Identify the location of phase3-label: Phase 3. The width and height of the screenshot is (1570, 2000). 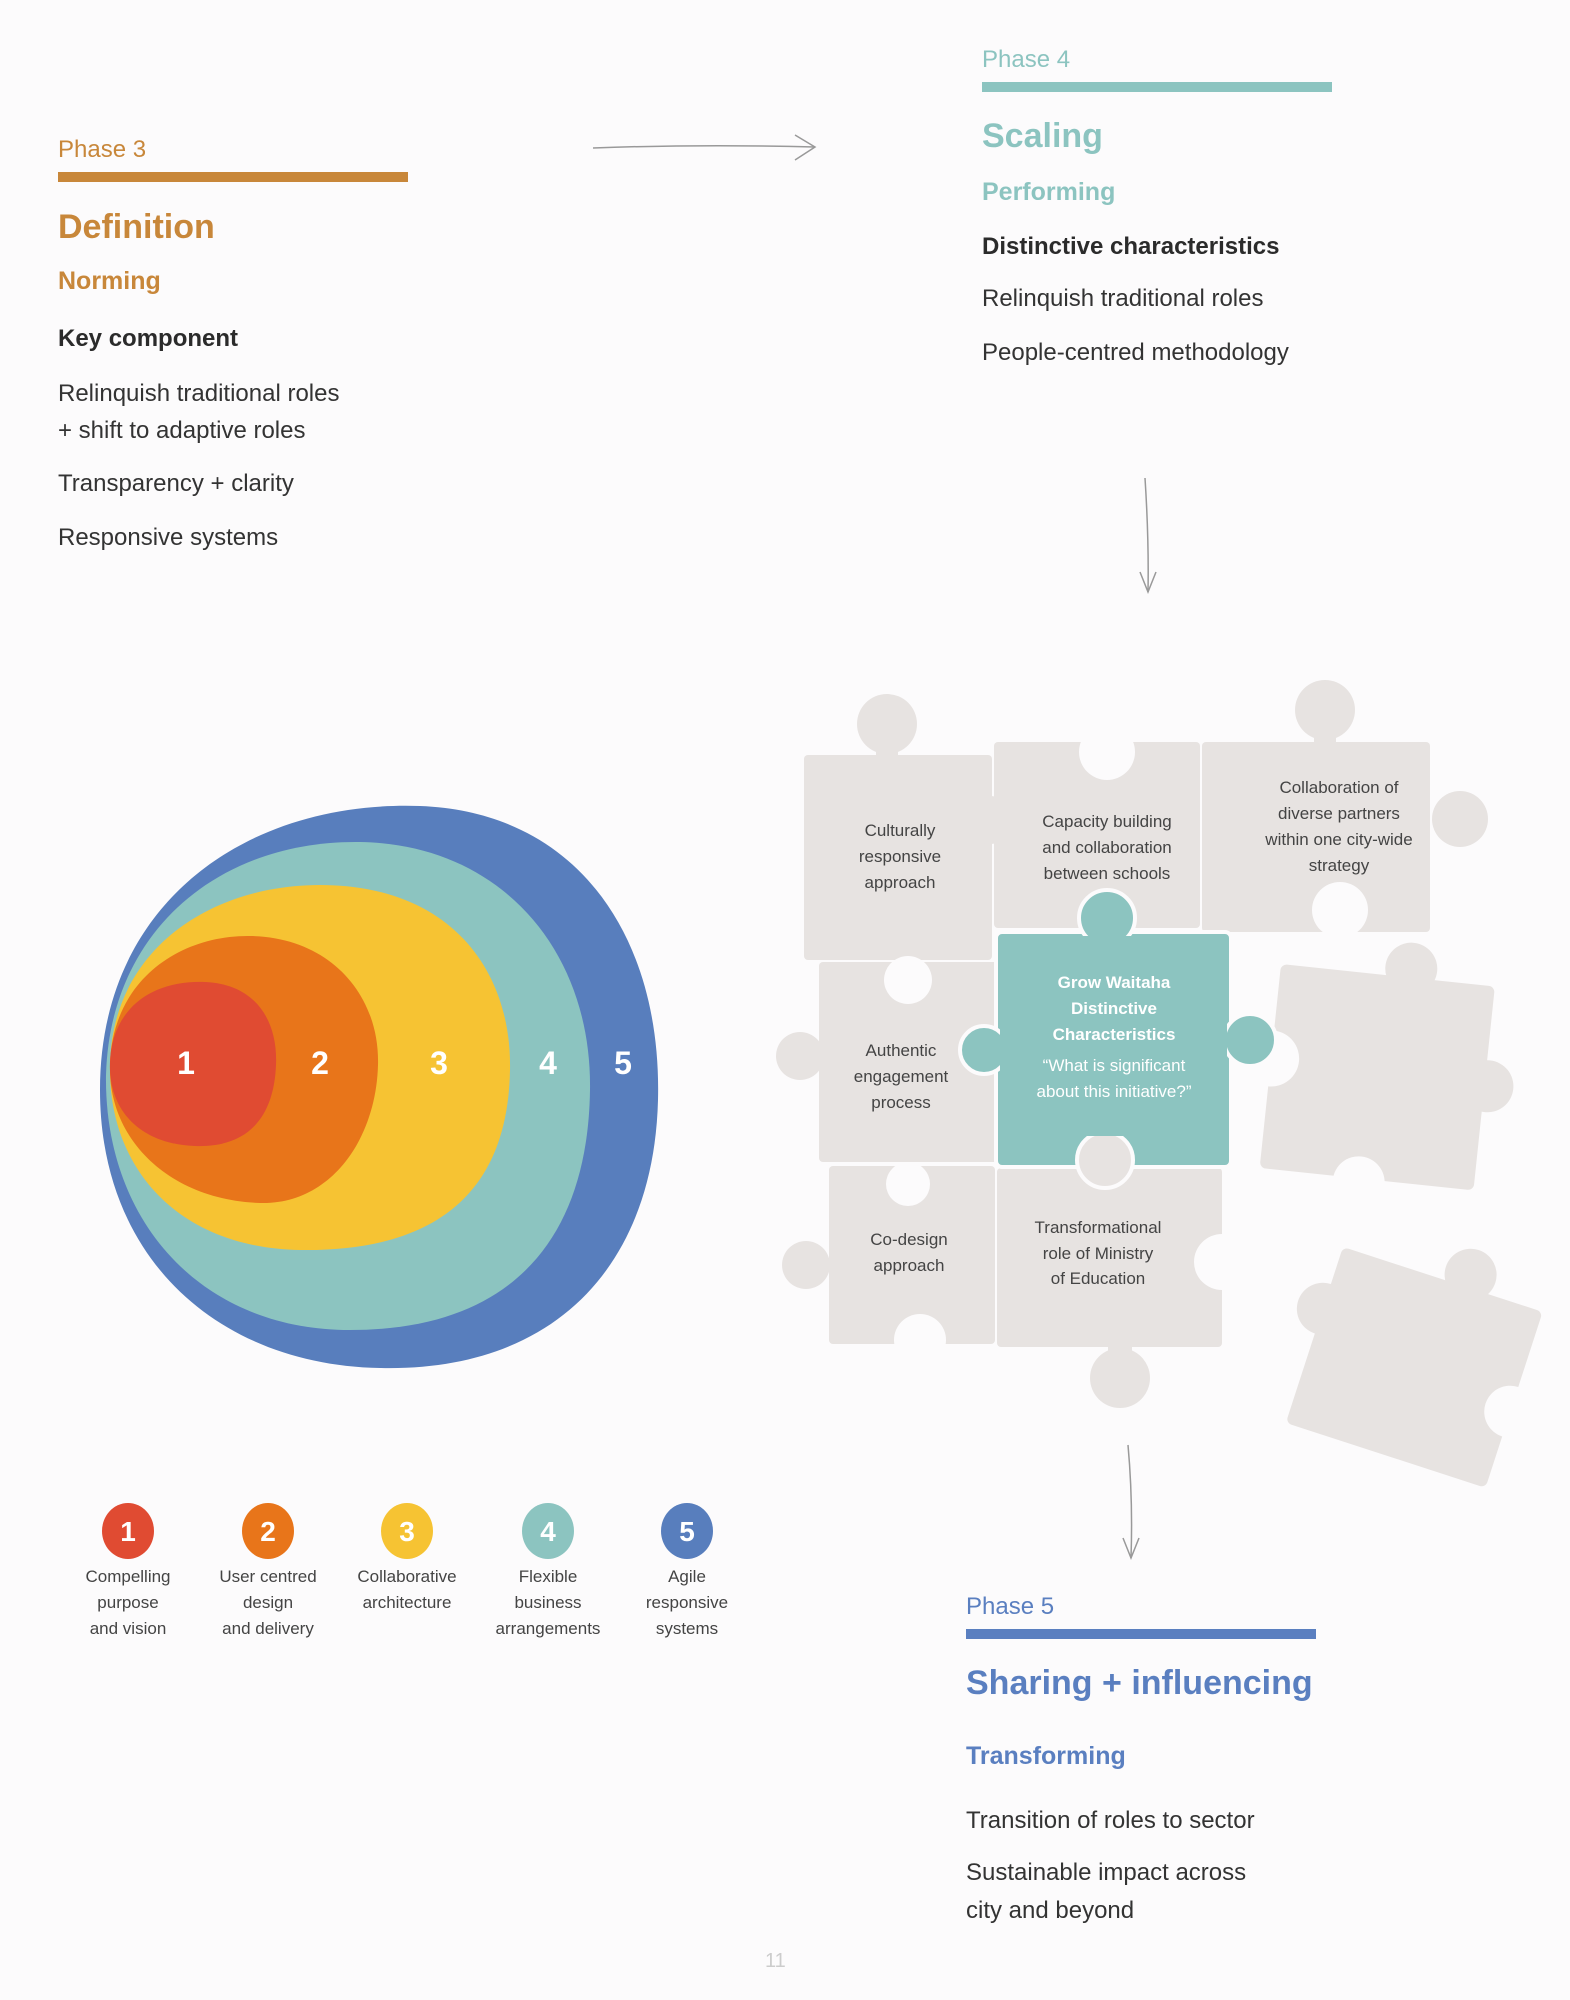
(102, 149).